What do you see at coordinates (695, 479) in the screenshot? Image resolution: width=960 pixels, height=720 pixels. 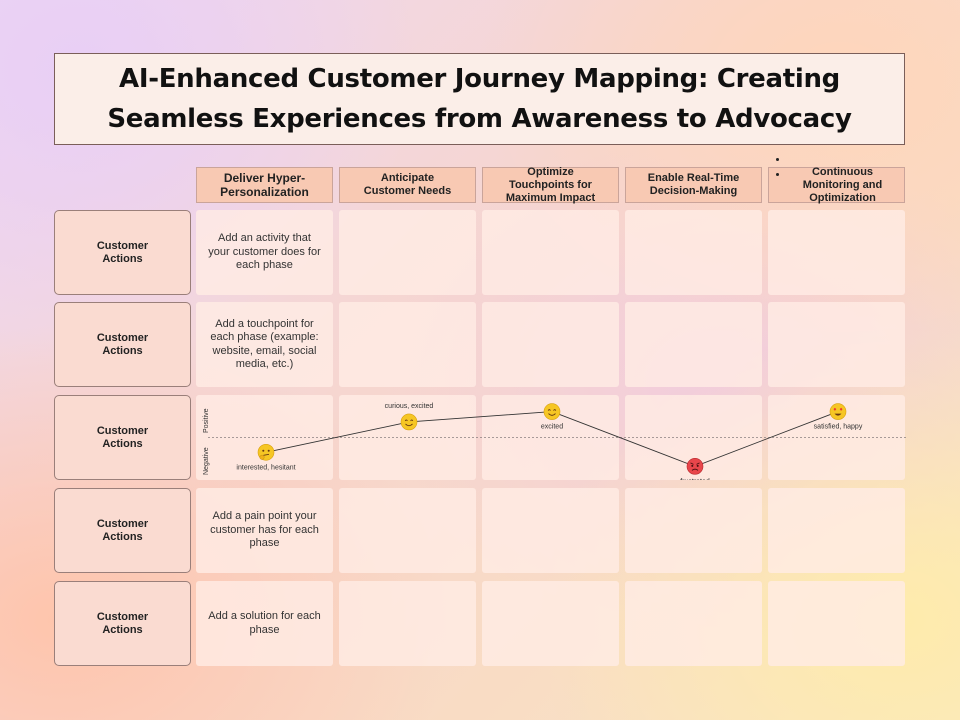 I see `emotion-label: frustrated` at bounding box center [695, 479].